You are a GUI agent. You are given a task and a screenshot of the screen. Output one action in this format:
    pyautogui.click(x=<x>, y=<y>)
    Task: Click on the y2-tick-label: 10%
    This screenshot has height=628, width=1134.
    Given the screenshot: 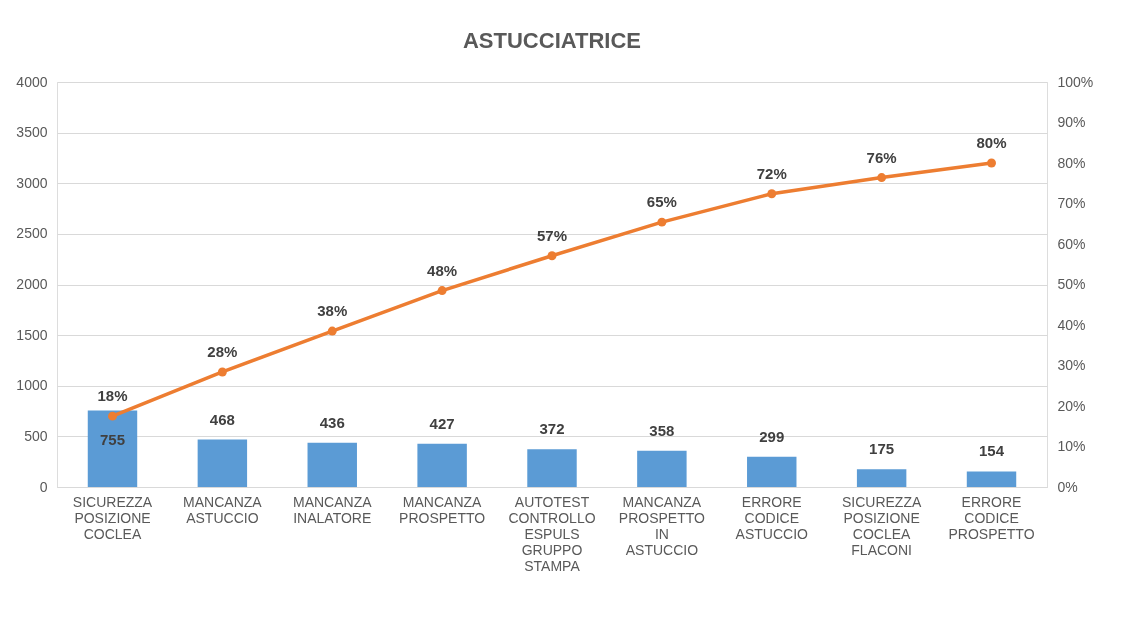 What is the action you would take?
    pyautogui.click(x=1071, y=446)
    